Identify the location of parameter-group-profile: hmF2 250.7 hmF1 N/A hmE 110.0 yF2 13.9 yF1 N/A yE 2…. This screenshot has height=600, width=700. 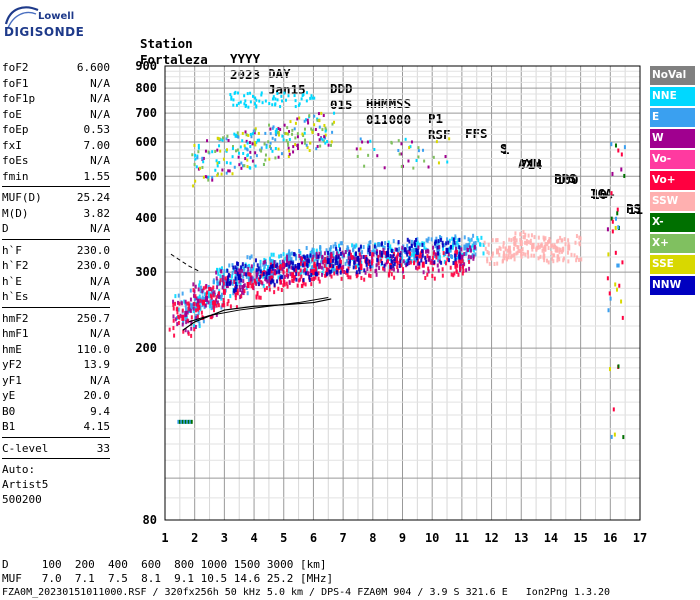
(56, 373).